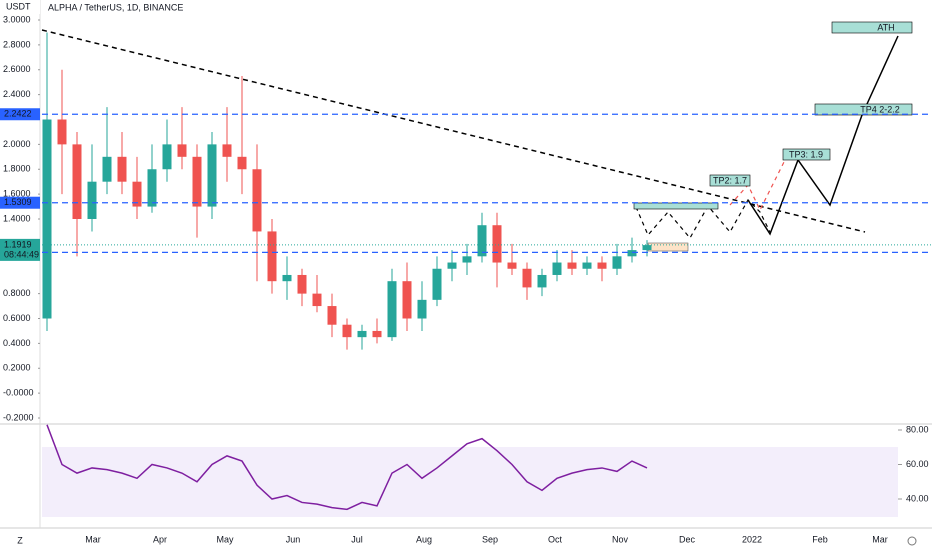  Describe the element at coordinates (757, 185) in the screenshot. I see `projection-red` at that location.